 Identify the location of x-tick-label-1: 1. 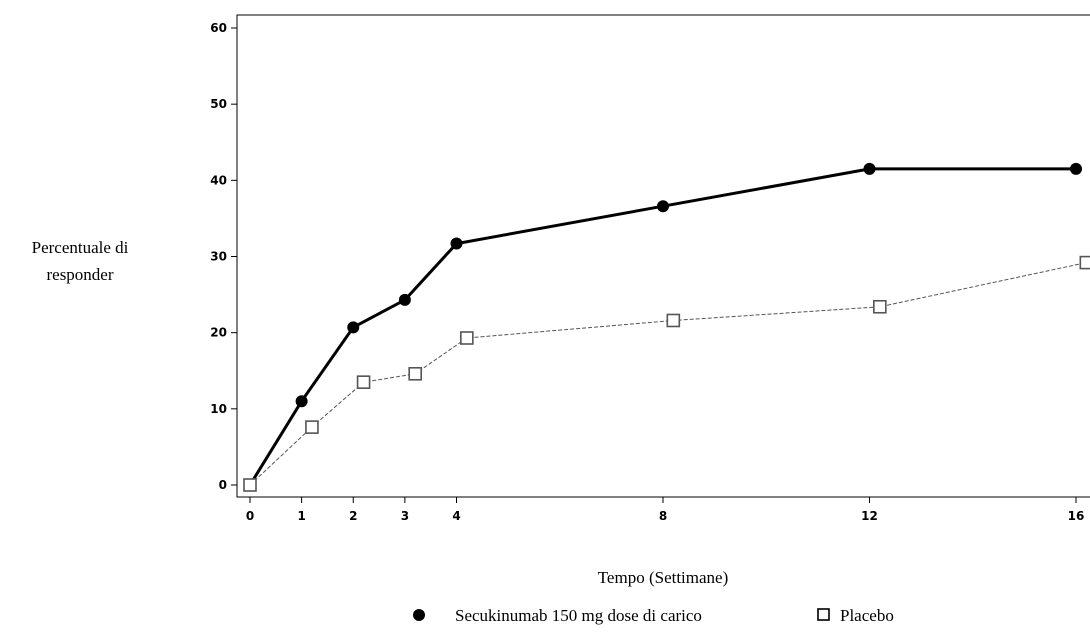
(301, 516).